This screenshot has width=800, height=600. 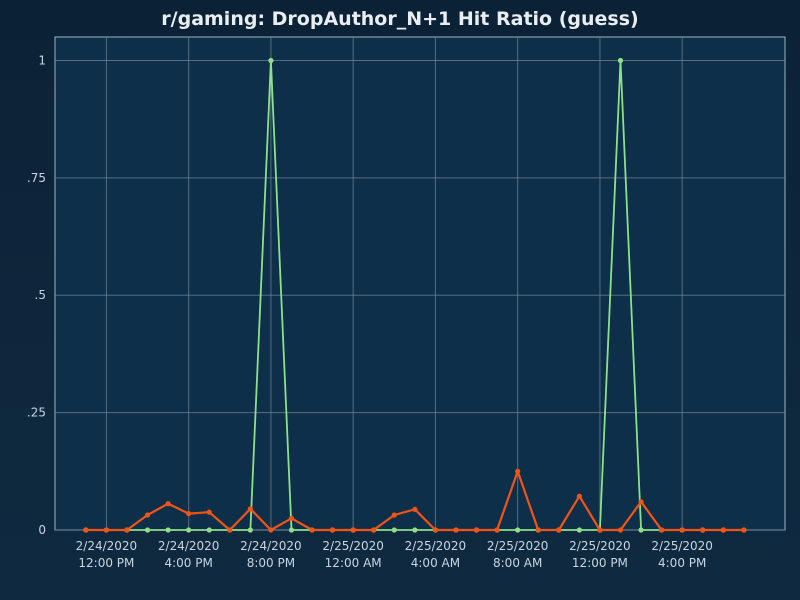 What do you see at coordinates (42, 530) in the screenshot?
I see `y-tick-label: 0` at bounding box center [42, 530].